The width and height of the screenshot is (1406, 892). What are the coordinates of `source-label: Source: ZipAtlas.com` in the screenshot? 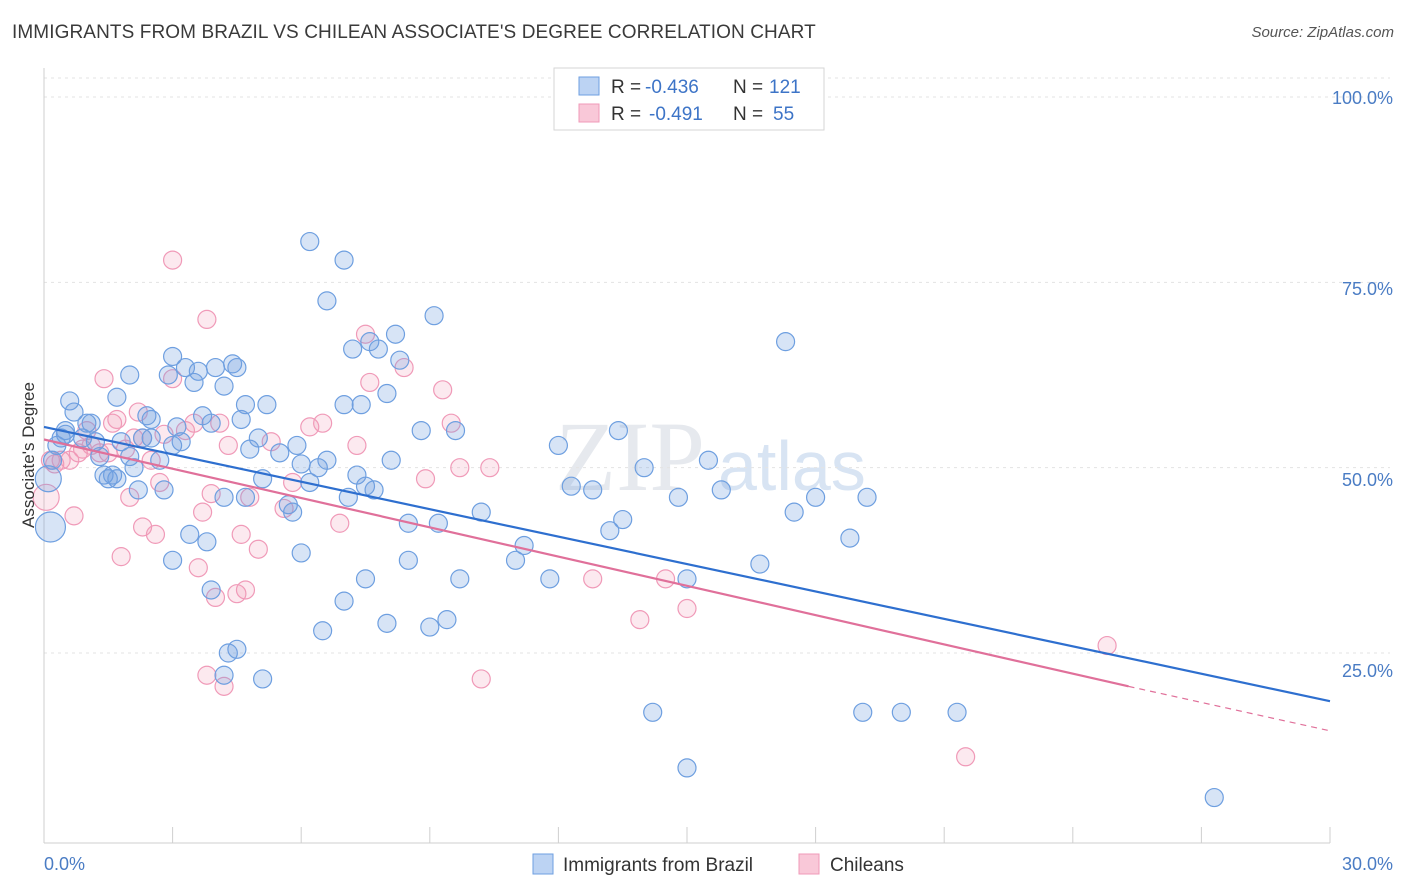 It's located at (1322, 32).